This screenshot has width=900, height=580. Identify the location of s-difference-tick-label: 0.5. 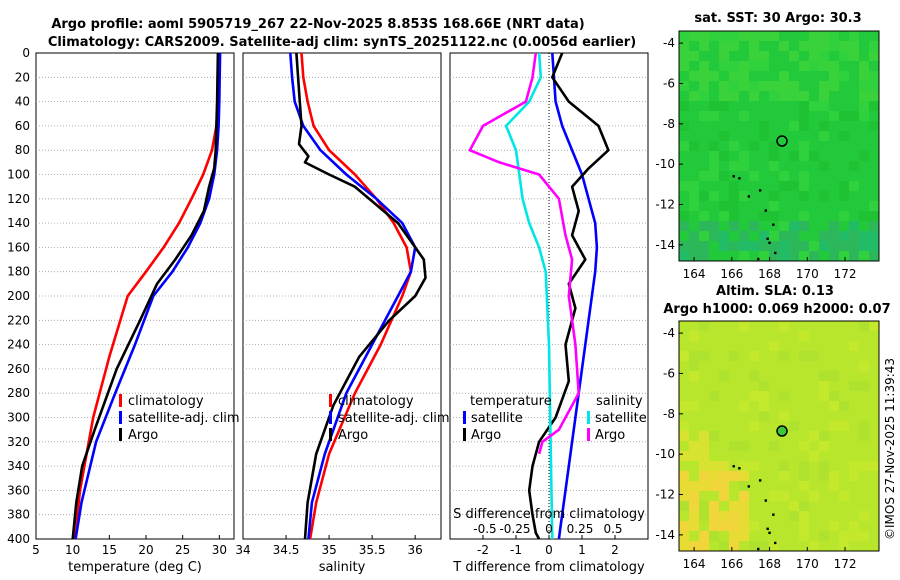
(612, 529).